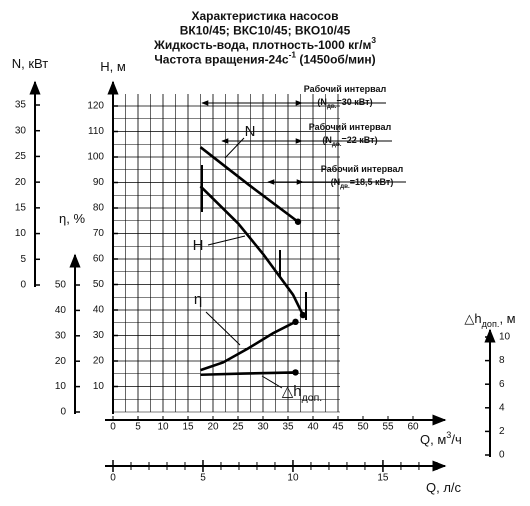 Image resolution: width=530 pixels, height=506 pixels. I want to click on x2-axis-label-part: Q, л/с, so click(444, 487).